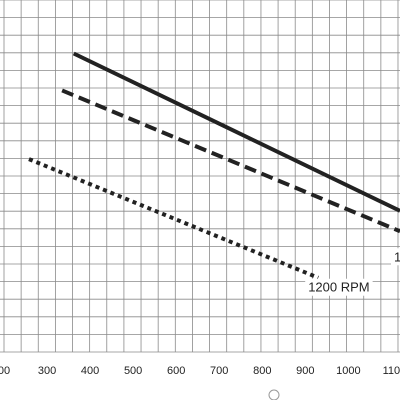  I want to click on x-tick-label: 300, so click(47, 371).